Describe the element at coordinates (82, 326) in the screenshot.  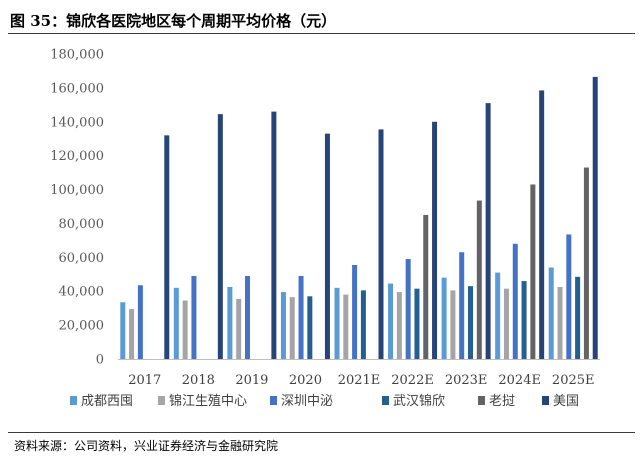
I see `y-tick-label: 20,000` at that location.